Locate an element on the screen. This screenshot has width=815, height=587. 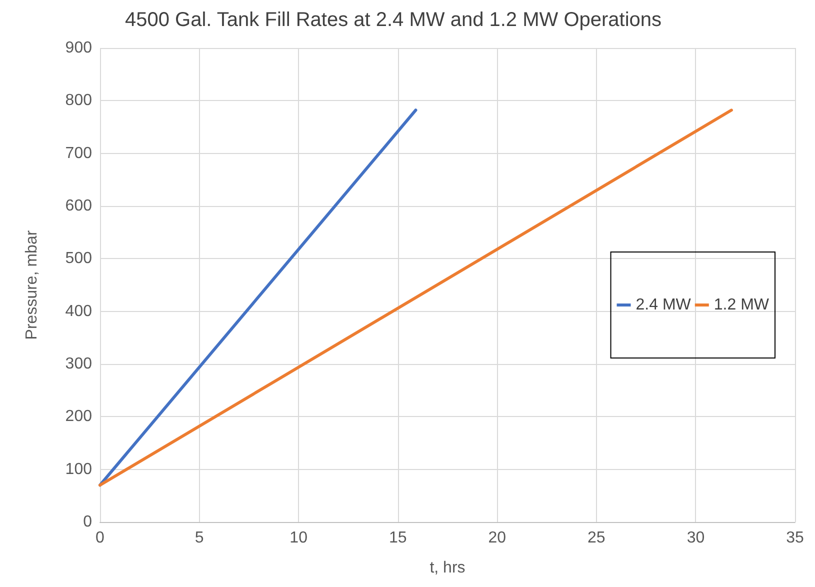
x-tick-label: 10 is located at coordinates (299, 538).